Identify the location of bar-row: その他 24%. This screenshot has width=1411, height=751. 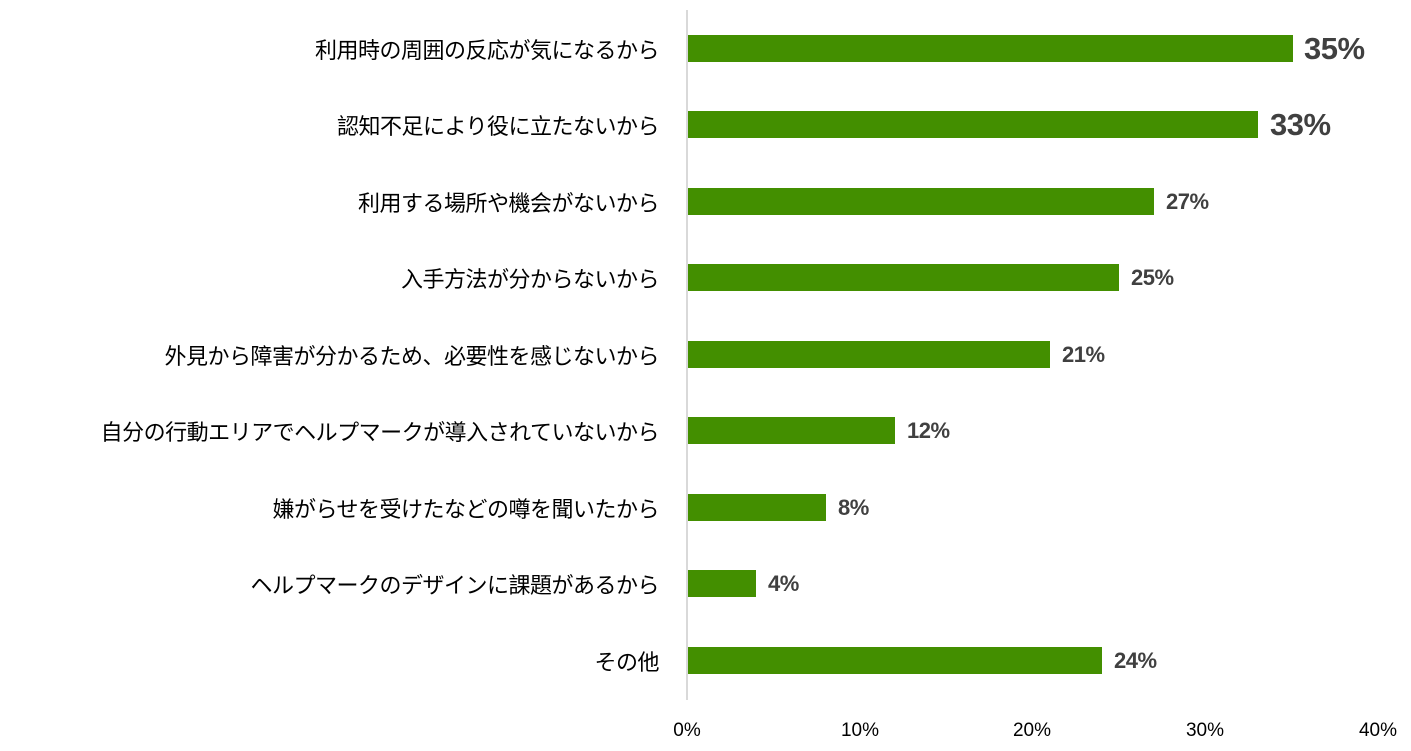
(705, 661).